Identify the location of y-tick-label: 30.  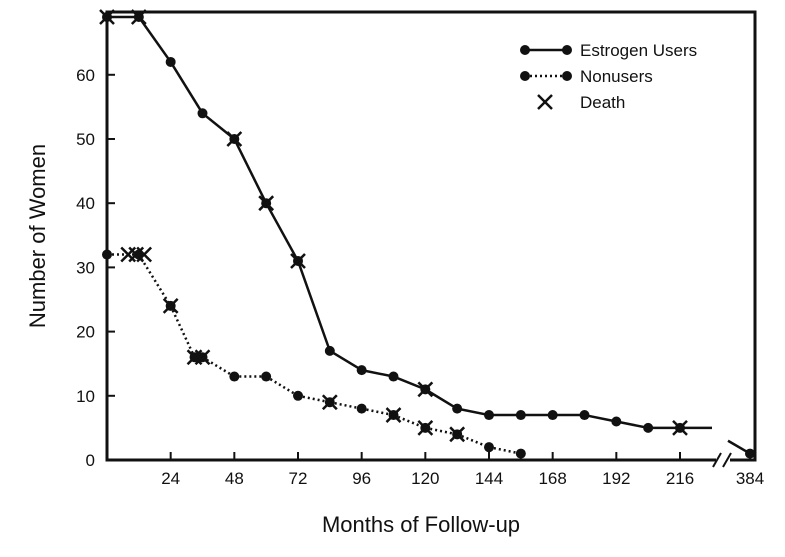
(85, 267).